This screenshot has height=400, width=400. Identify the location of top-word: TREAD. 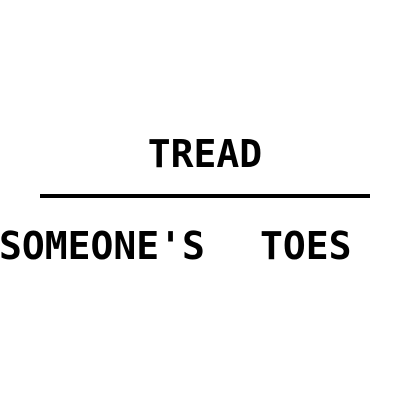
(205, 154).